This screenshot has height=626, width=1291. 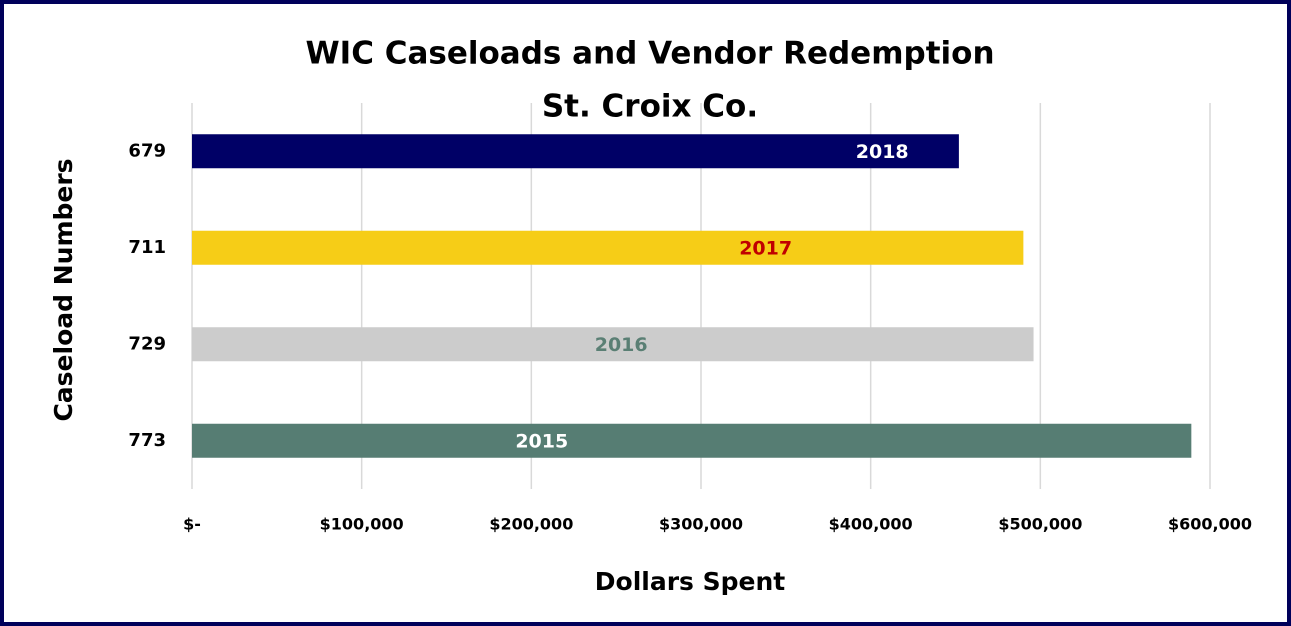 What do you see at coordinates (63, 289) in the screenshot?
I see `y-axis-title: Caseload Numbers` at bounding box center [63, 289].